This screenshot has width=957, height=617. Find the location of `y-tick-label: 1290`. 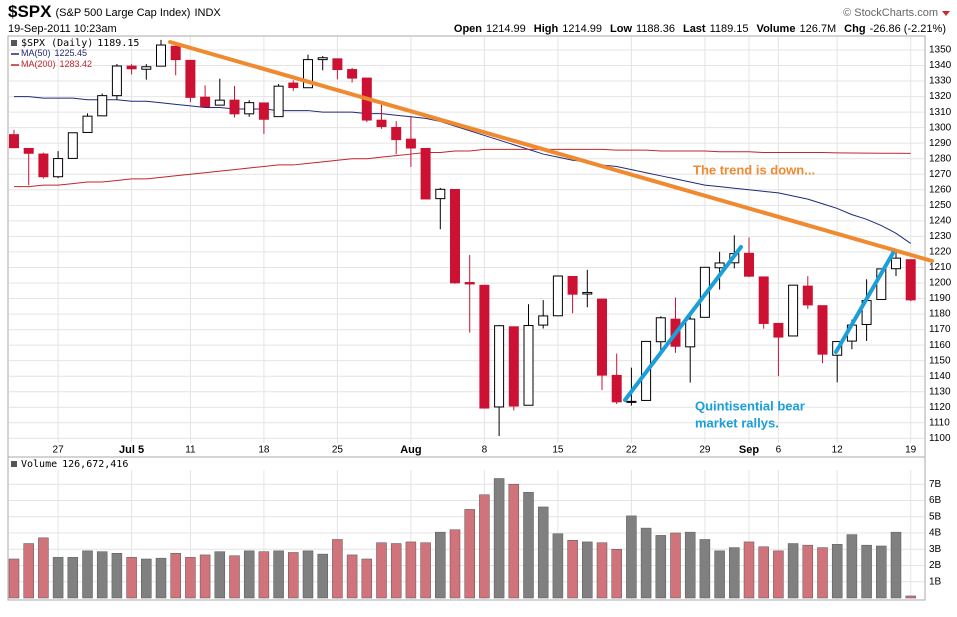

y-tick-label: 1290 is located at coordinates (940, 143).